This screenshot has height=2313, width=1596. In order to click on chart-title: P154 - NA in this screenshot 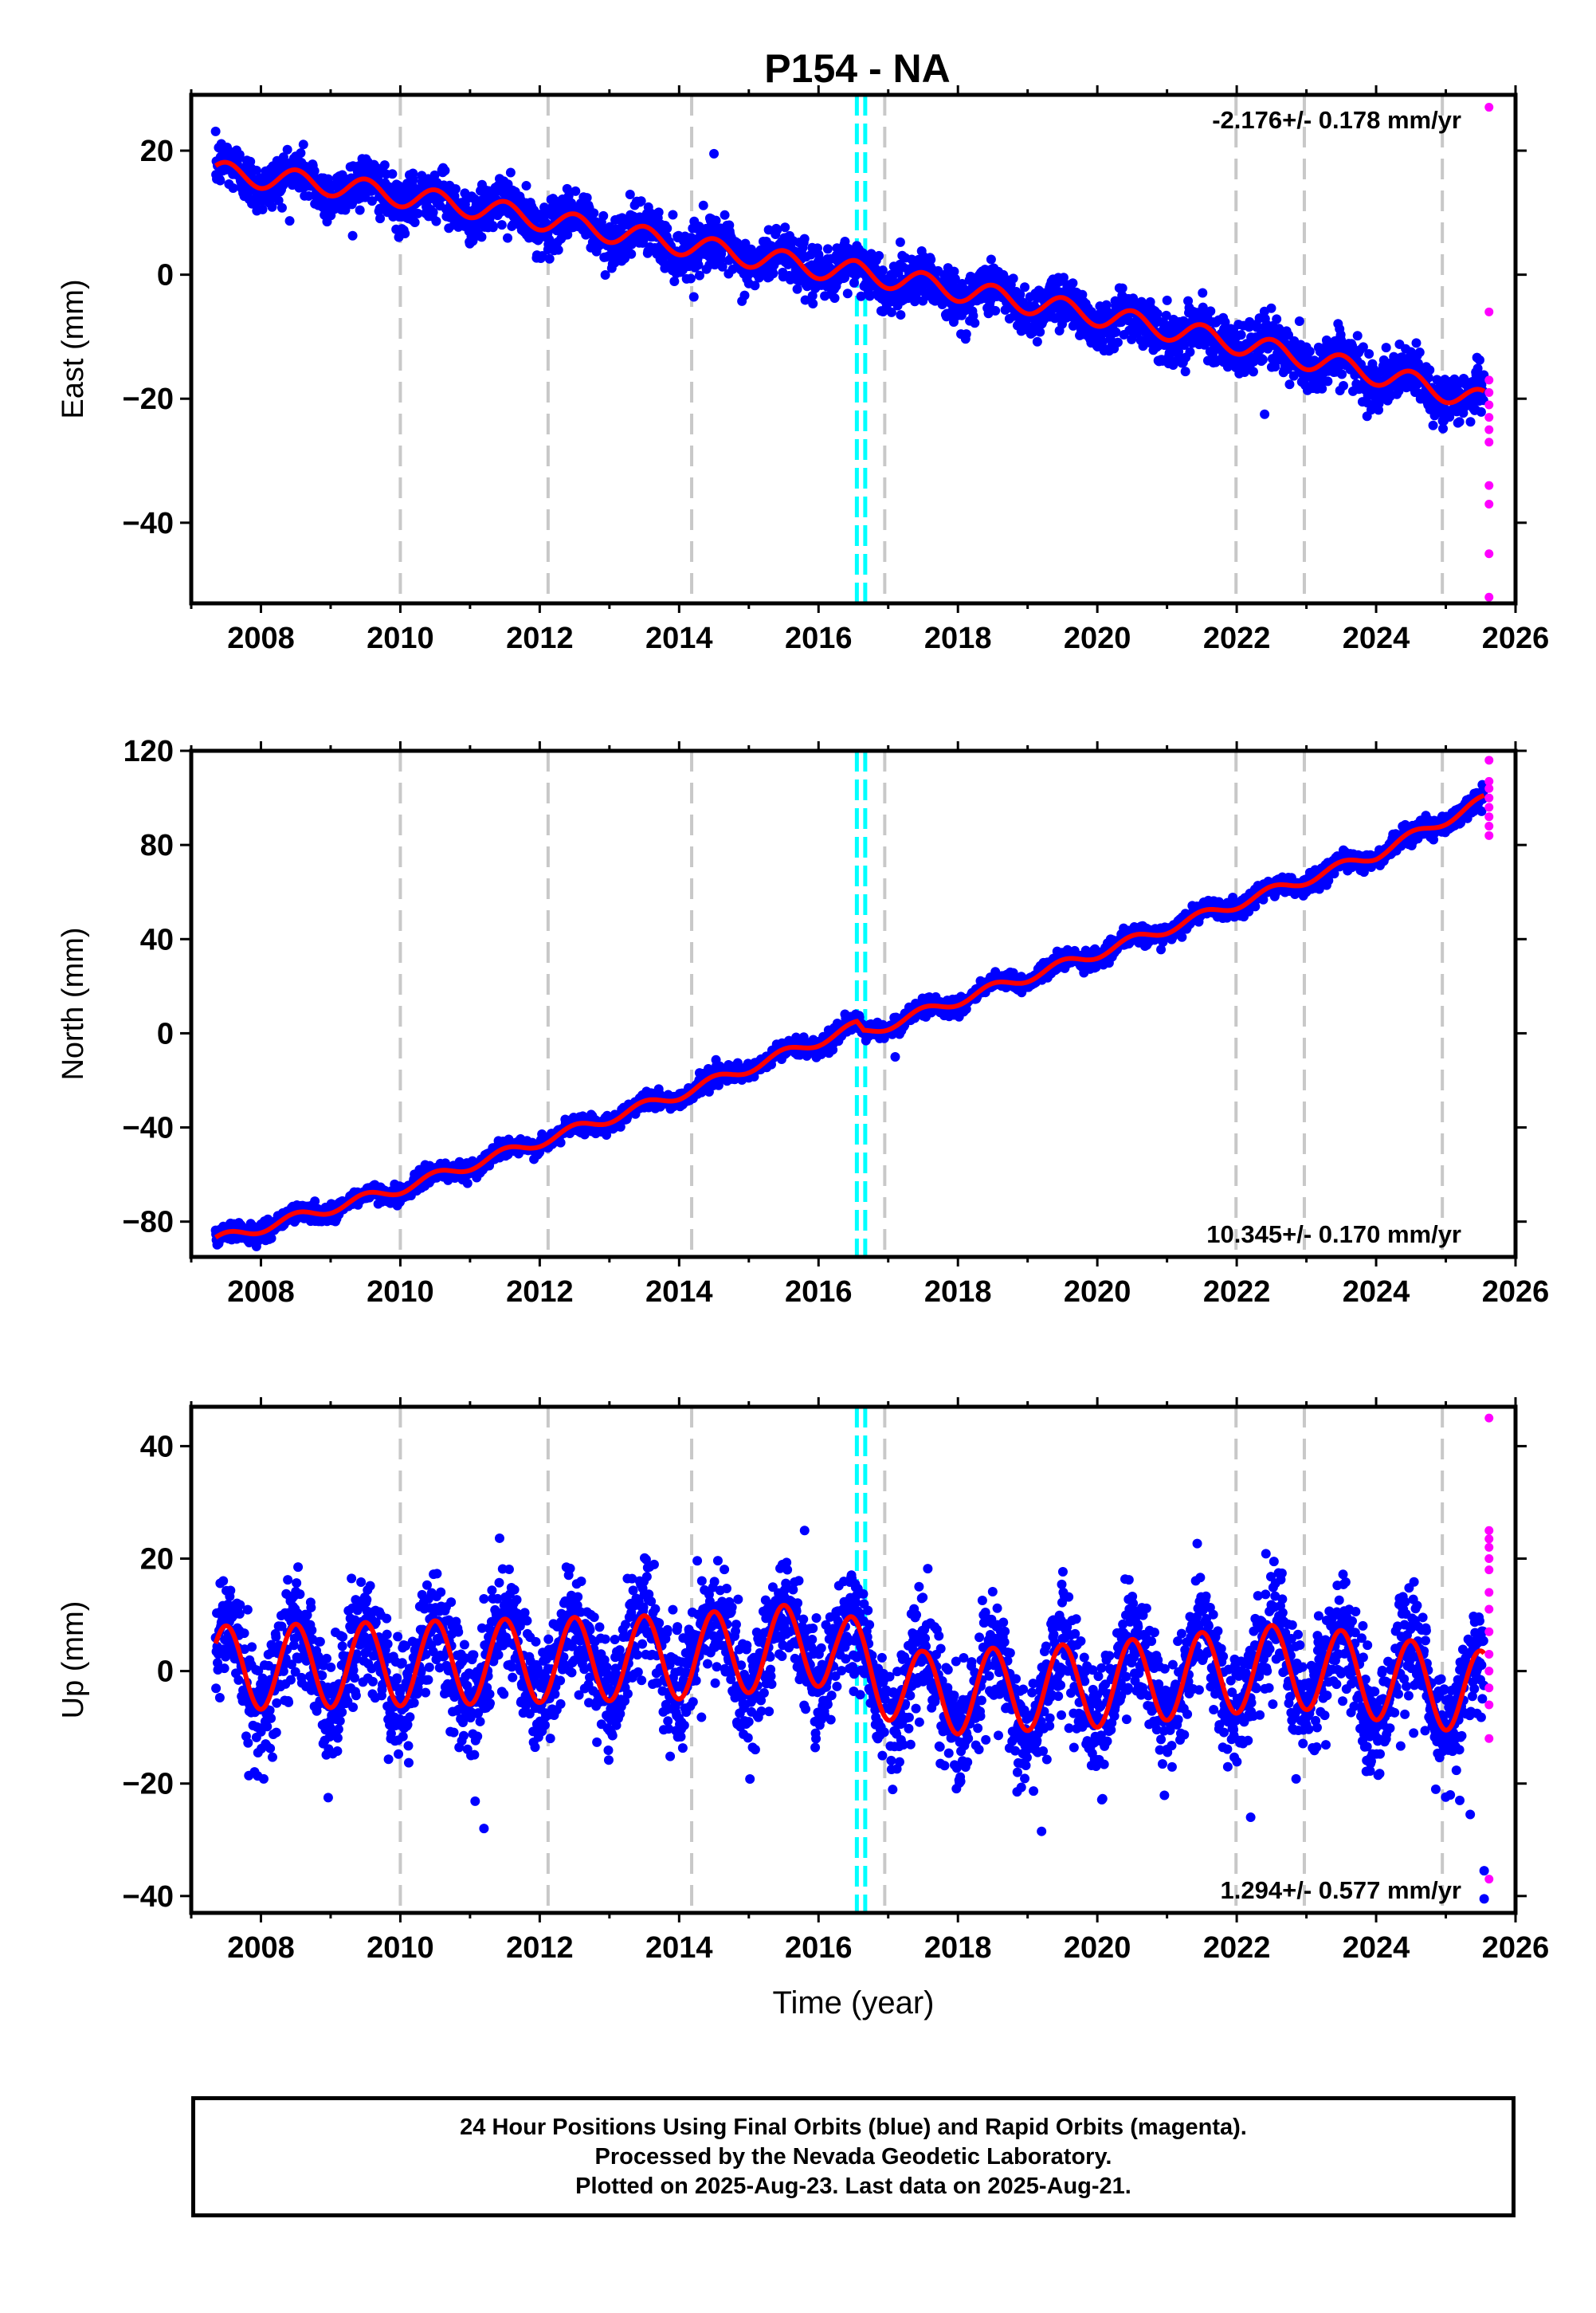, I will do `click(857, 68)`.